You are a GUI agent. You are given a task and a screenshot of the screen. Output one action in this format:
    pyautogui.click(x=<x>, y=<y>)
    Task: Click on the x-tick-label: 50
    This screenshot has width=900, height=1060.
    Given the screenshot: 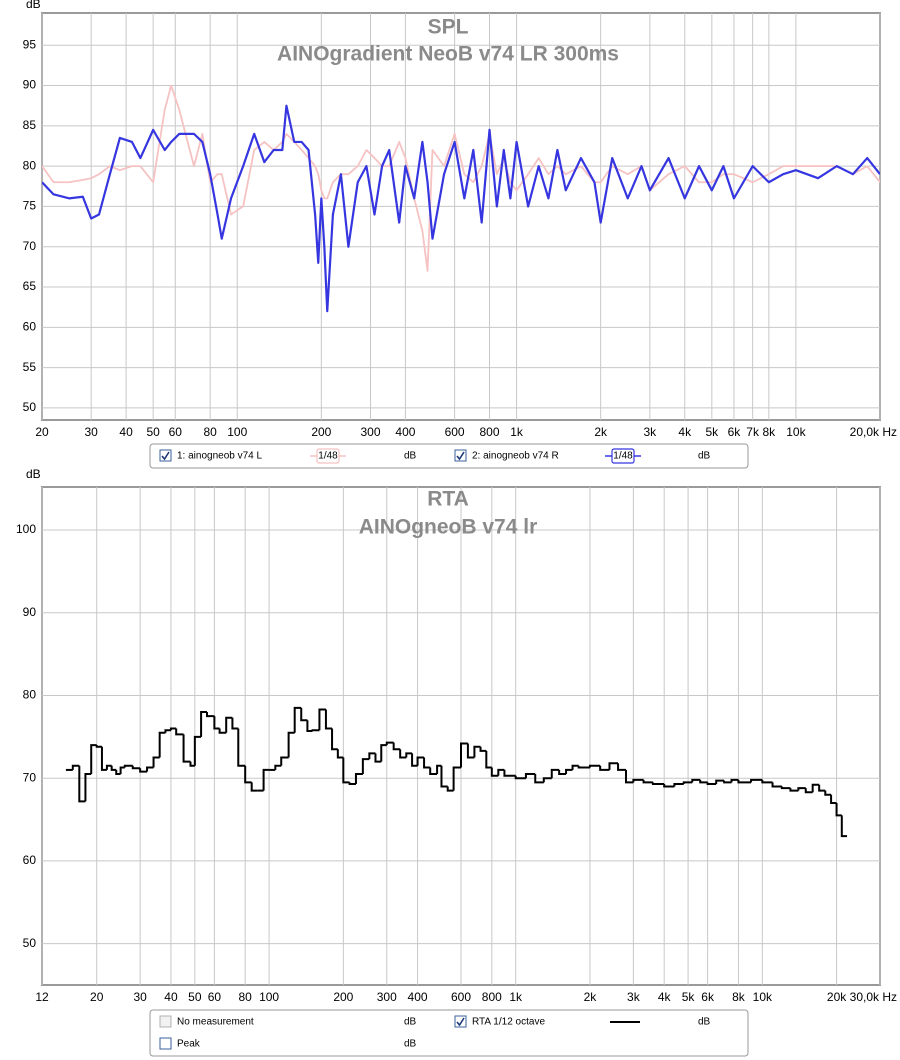 What is the action you would take?
    pyautogui.click(x=153, y=432)
    